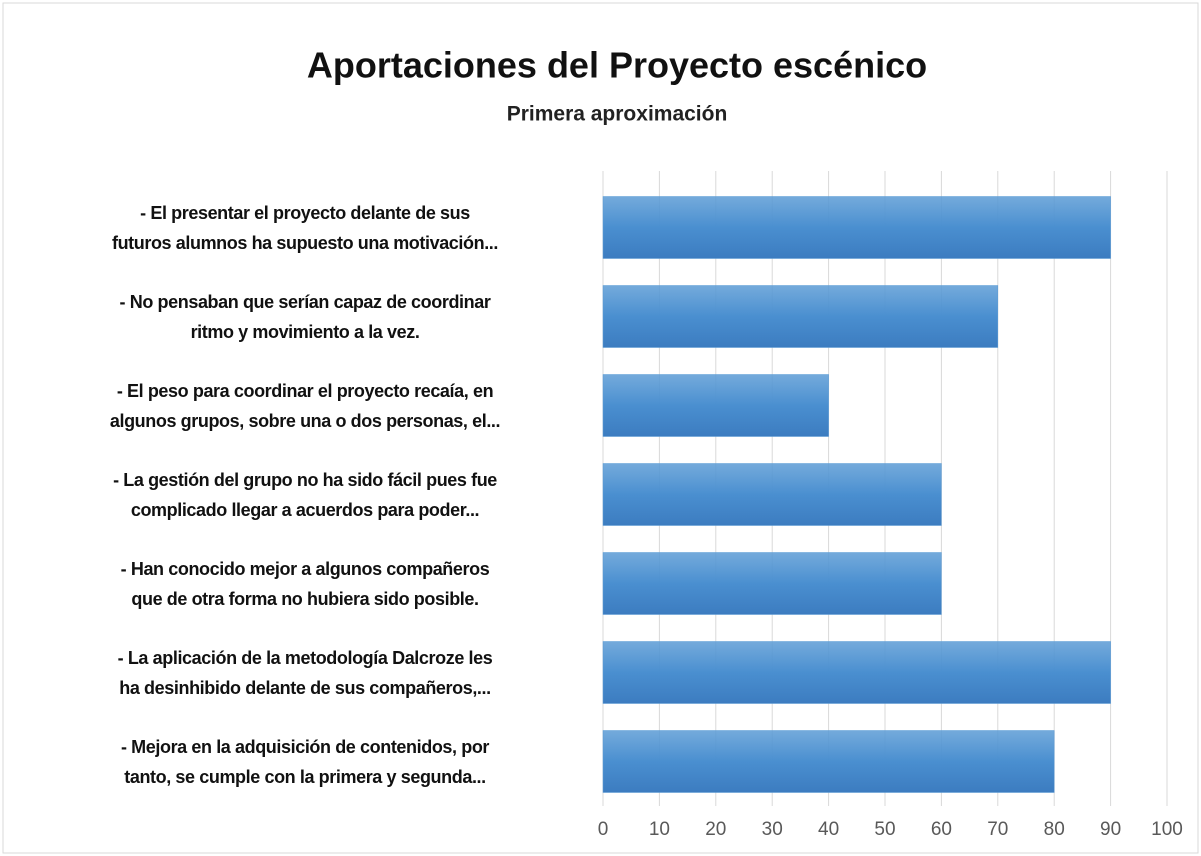 This screenshot has height=856, width=1201. Describe the element at coordinates (828, 829) in the screenshot. I see `x-tick-label: 40` at that location.